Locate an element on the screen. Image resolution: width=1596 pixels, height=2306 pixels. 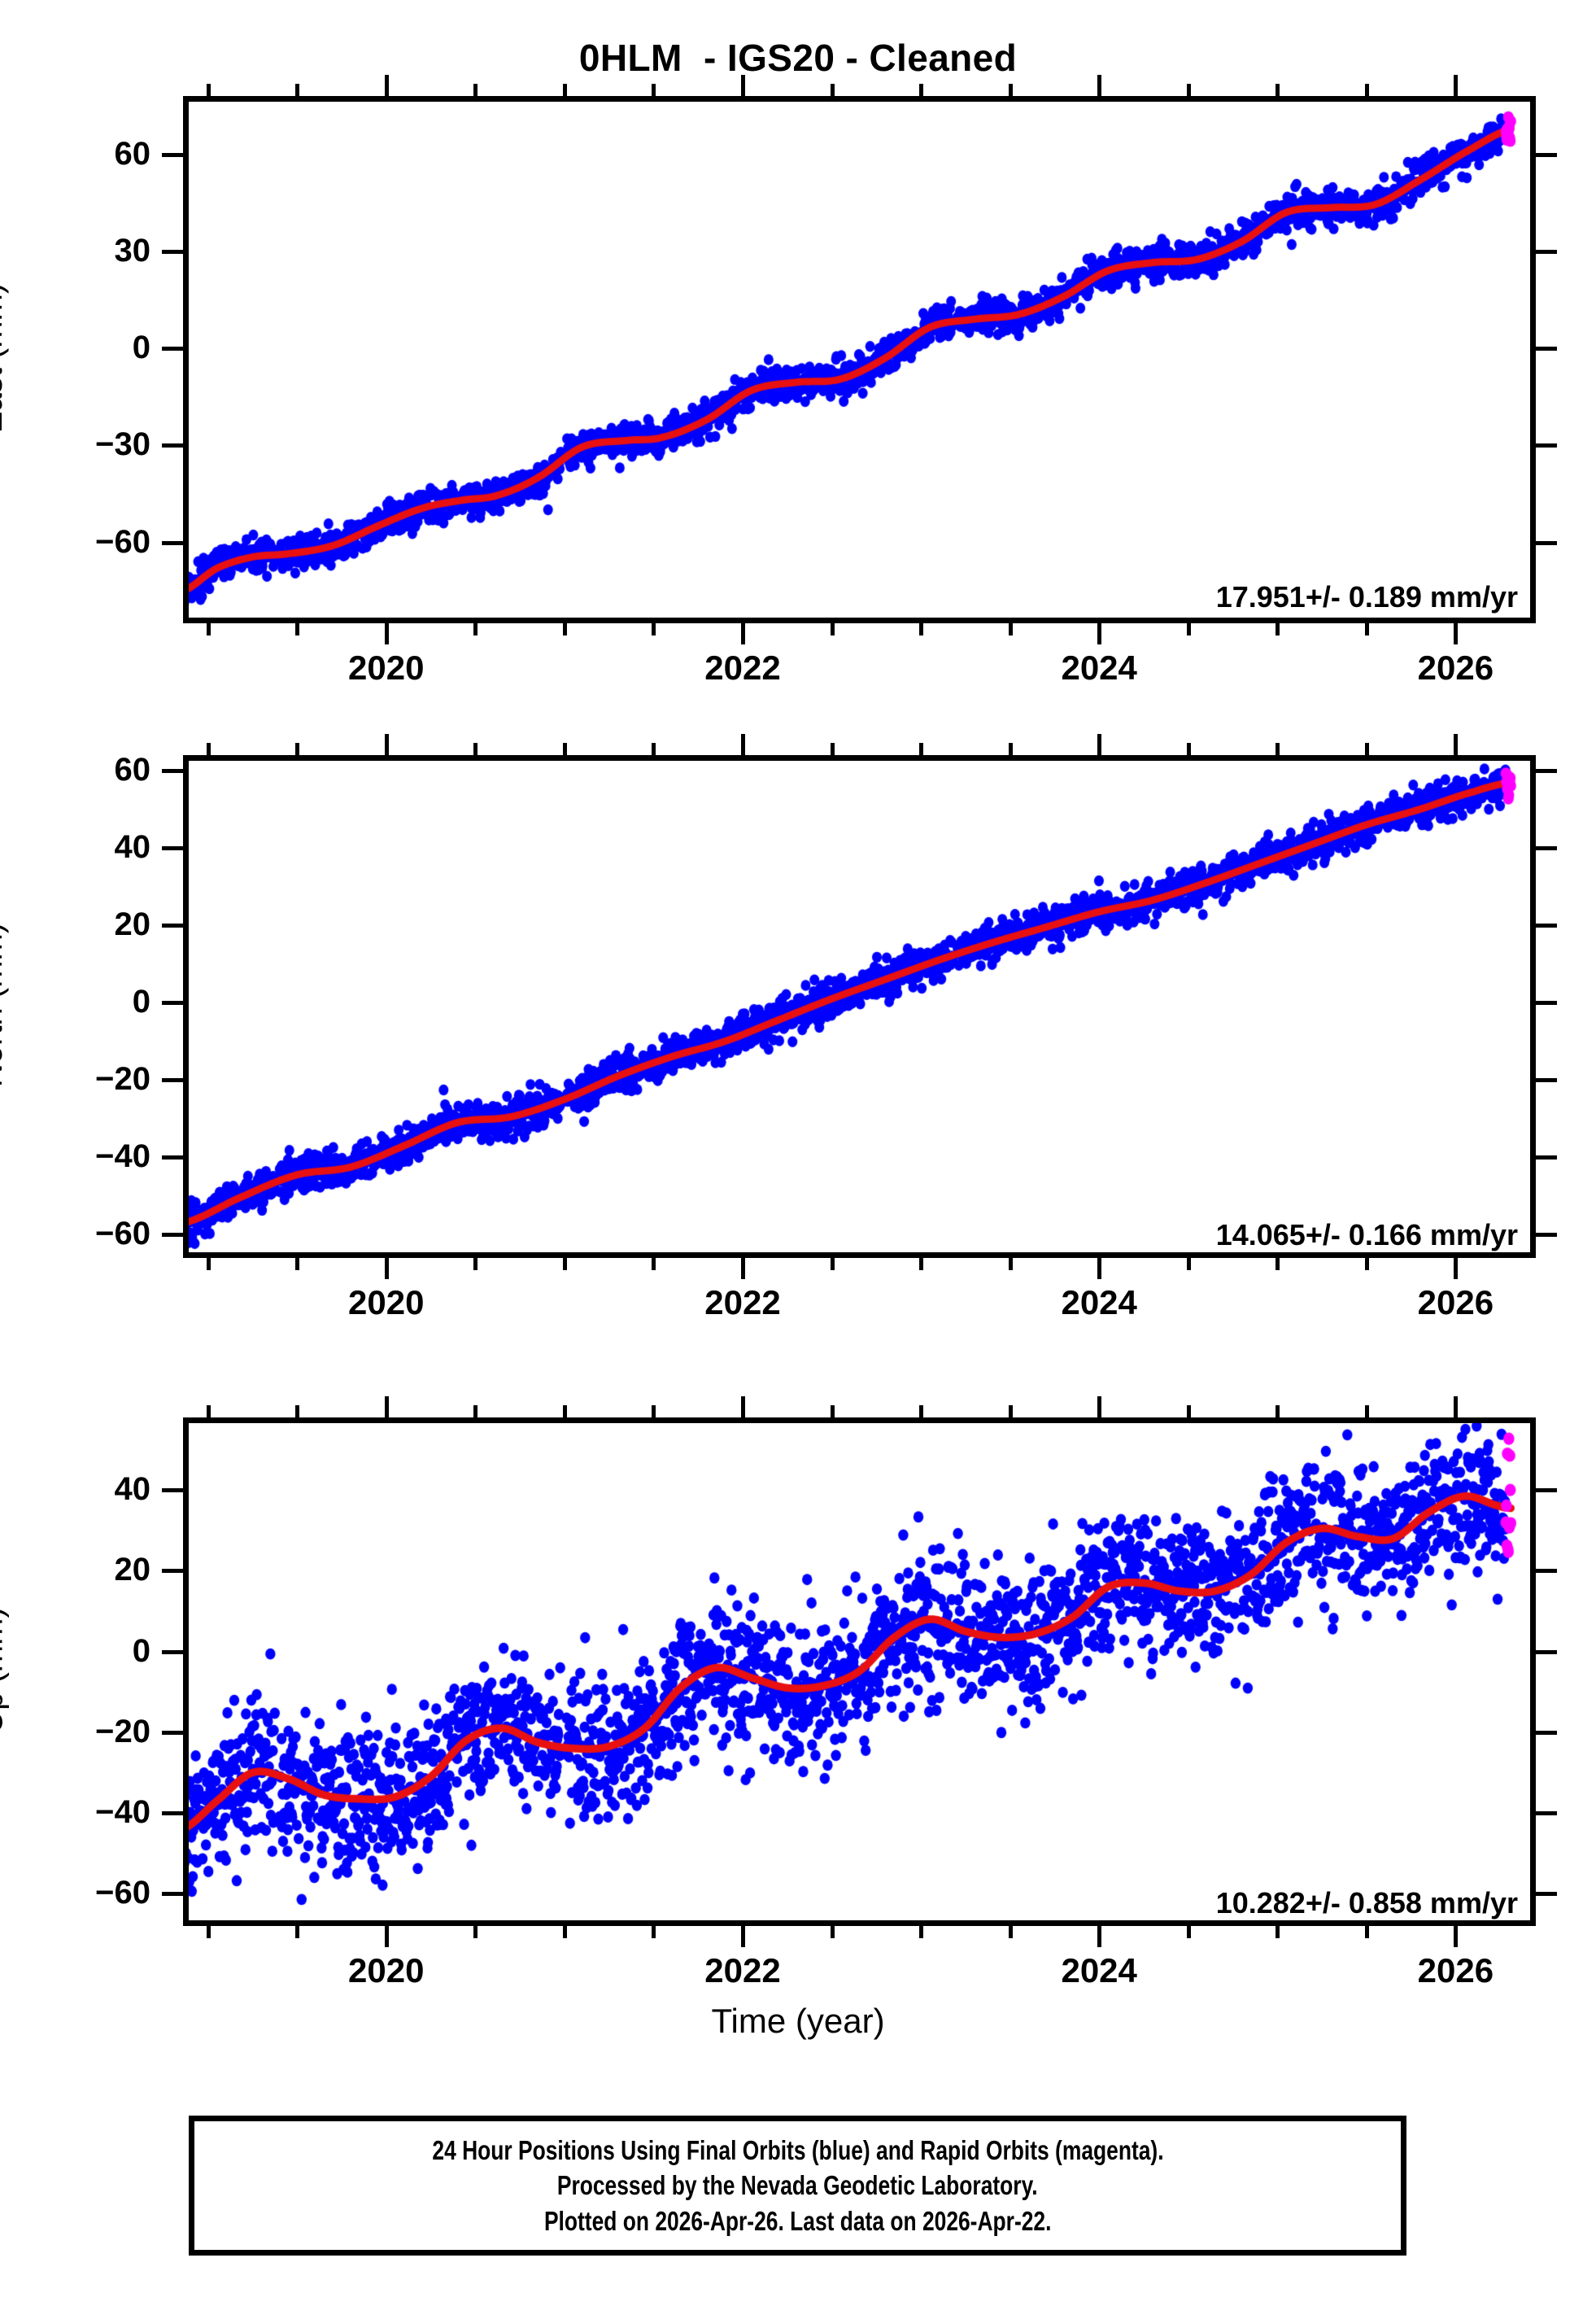
y-tick-label: −30 is located at coordinates (122, 444).